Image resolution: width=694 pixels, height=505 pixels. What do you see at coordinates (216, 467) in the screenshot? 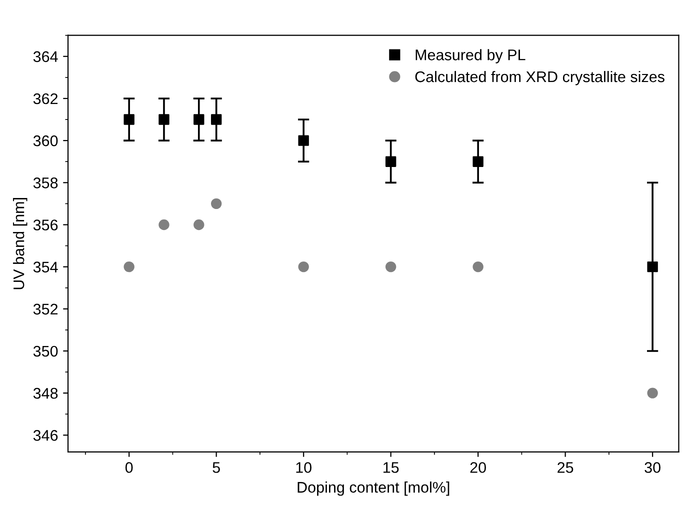
I see `x-tick-label: 5` at bounding box center [216, 467].